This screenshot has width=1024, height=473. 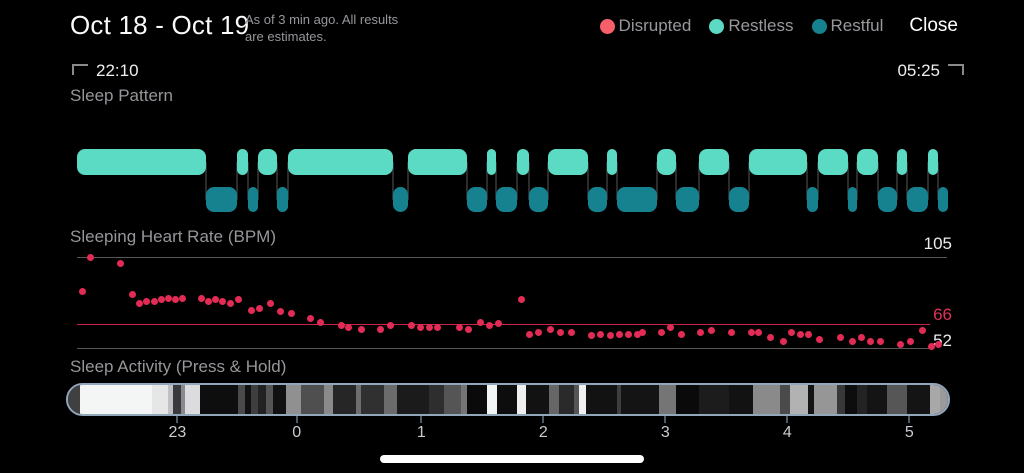 What do you see at coordinates (941, 315) in the screenshot?
I see `hr-avg-label: 66` at bounding box center [941, 315].